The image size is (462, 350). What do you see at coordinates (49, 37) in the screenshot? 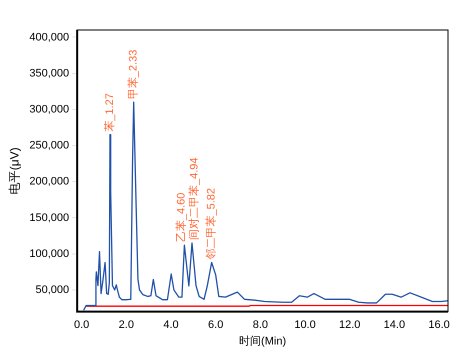
I see `y-tick-label: 400,000` at bounding box center [49, 37].